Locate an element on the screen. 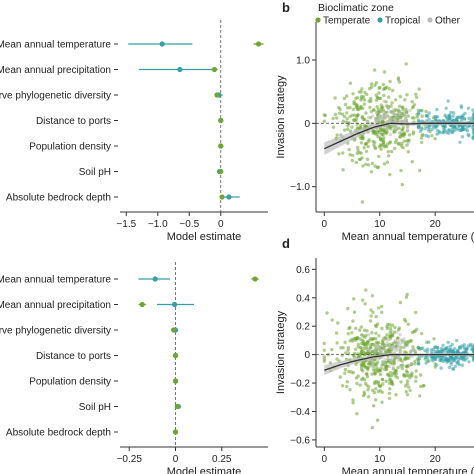 The height and width of the screenshot is (474, 474). y-tick-label: −0.2 is located at coordinates (300, 384).